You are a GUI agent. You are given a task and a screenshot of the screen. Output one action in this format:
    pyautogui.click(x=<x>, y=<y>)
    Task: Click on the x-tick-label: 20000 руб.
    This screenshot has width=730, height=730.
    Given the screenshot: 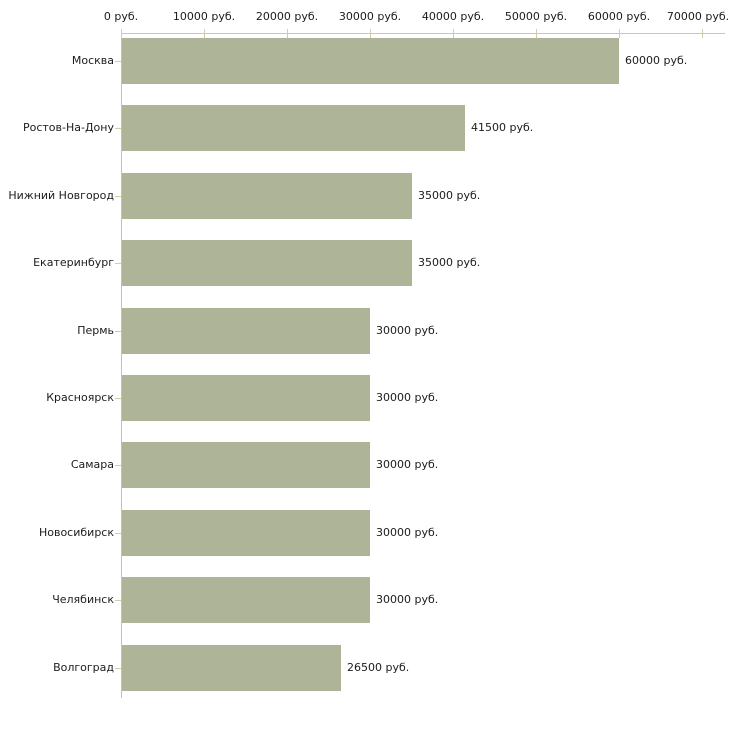 What is the action you would take?
    pyautogui.click(x=287, y=16)
    